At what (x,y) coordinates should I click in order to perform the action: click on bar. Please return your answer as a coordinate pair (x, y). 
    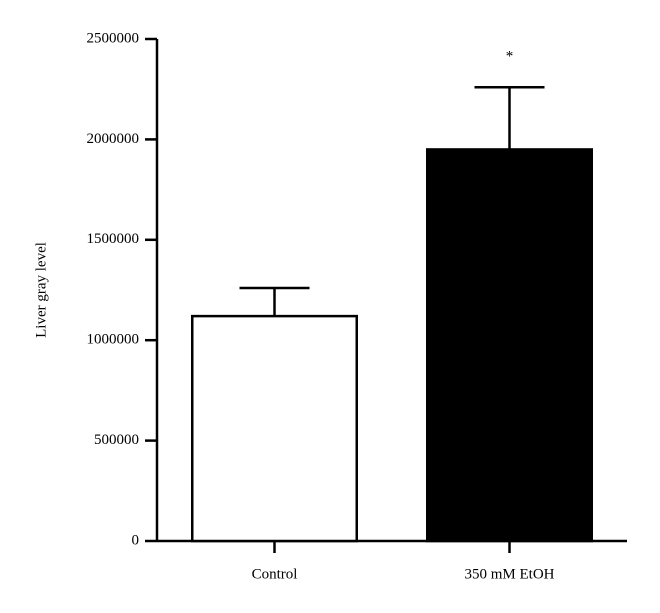
    Looking at the image, I should click on (274, 428).